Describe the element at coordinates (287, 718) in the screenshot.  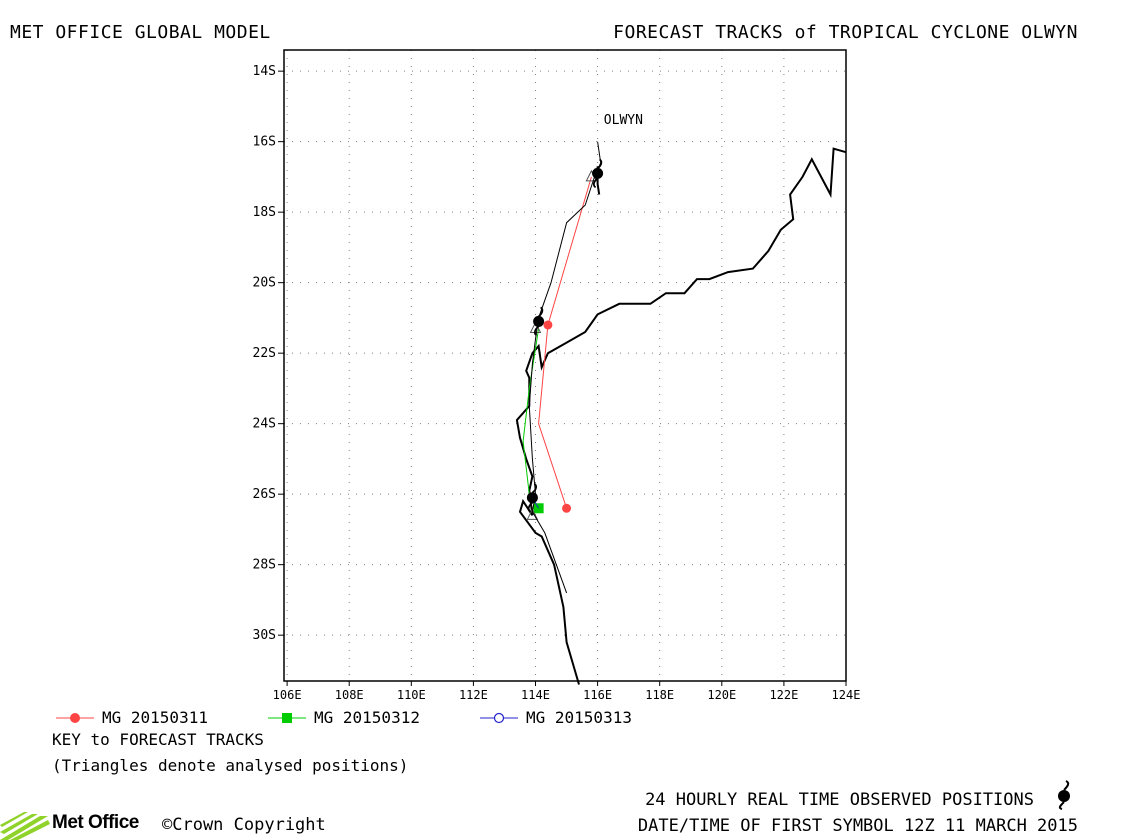
I see `legend-symbol-green-square` at that location.